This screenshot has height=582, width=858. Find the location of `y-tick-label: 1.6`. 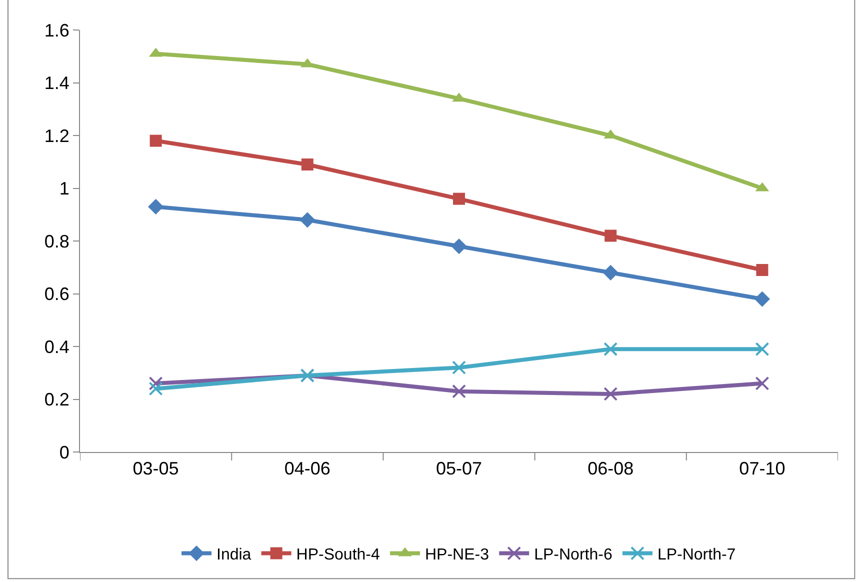

y-tick-label: 1.6 is located at coordinates (57, 30).